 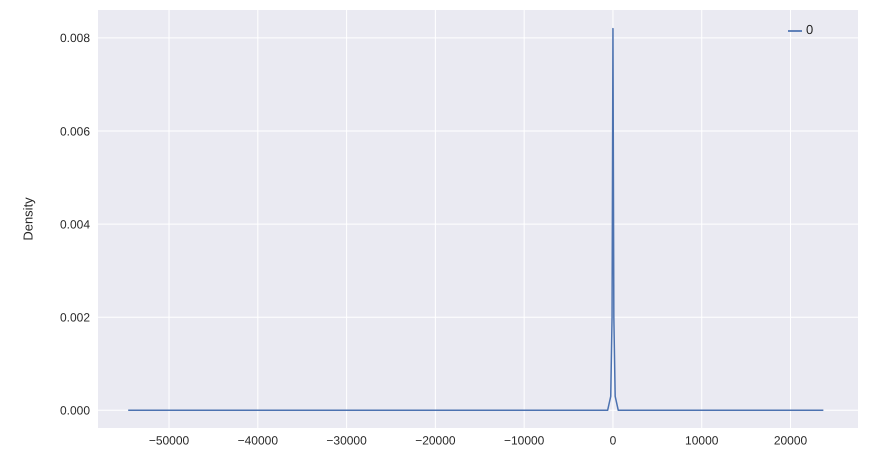 I want to click on x-tick-label: −20000, so click(x=435, y=441).